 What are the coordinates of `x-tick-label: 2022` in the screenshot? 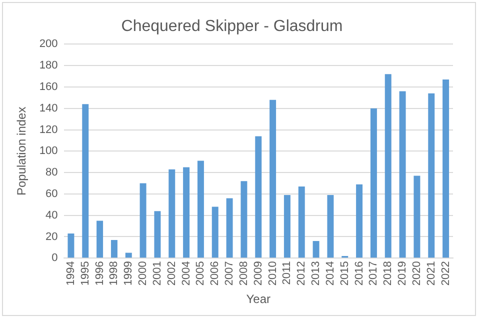 It's located at (446, 273).